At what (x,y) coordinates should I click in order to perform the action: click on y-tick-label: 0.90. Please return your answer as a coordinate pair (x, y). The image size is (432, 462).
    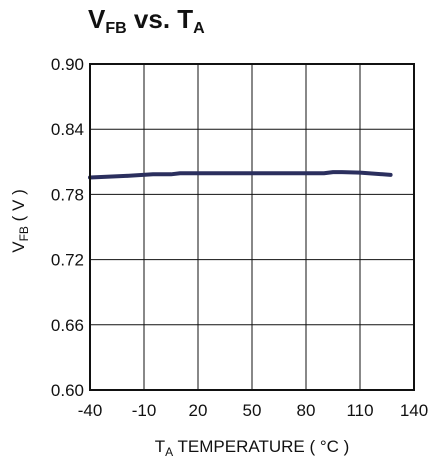
    Looking at the image, I should click on (67, 64).